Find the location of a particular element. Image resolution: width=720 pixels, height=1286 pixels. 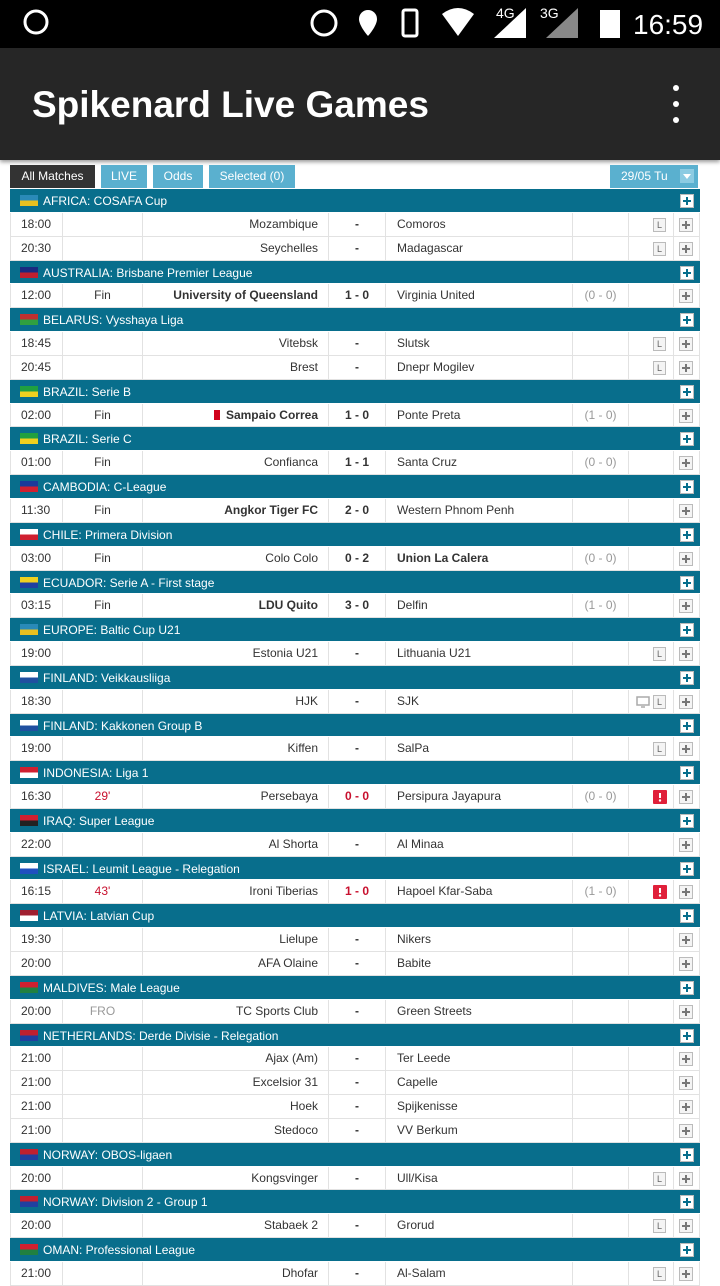

league-name: FINLAND: Veikkausliiga is located at coordinates (107, 677).